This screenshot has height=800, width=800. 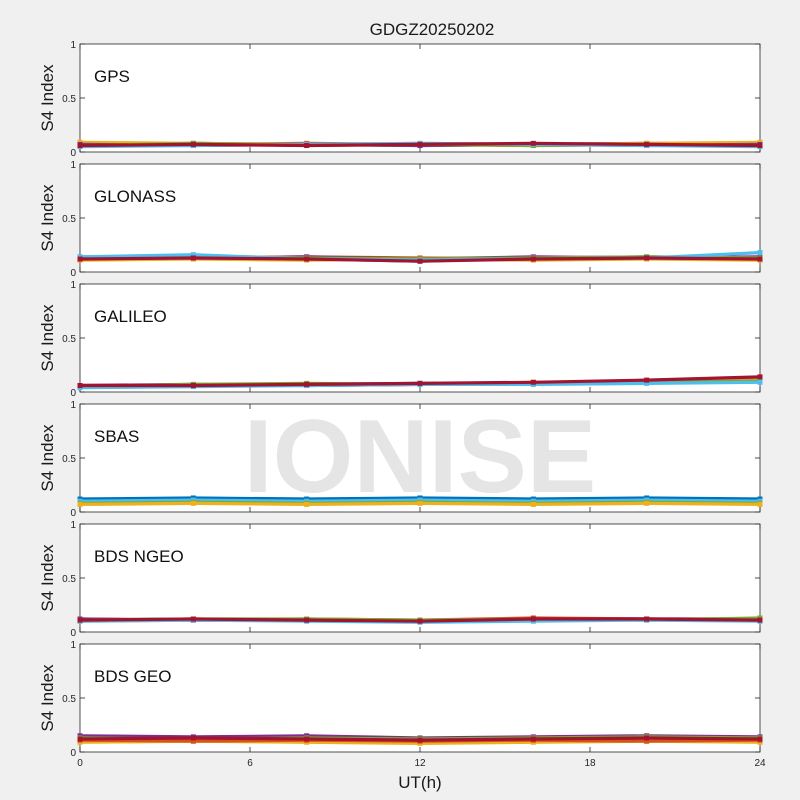 I want to click on panel-label-sbas: SBAS, so click(x=116, y=436).